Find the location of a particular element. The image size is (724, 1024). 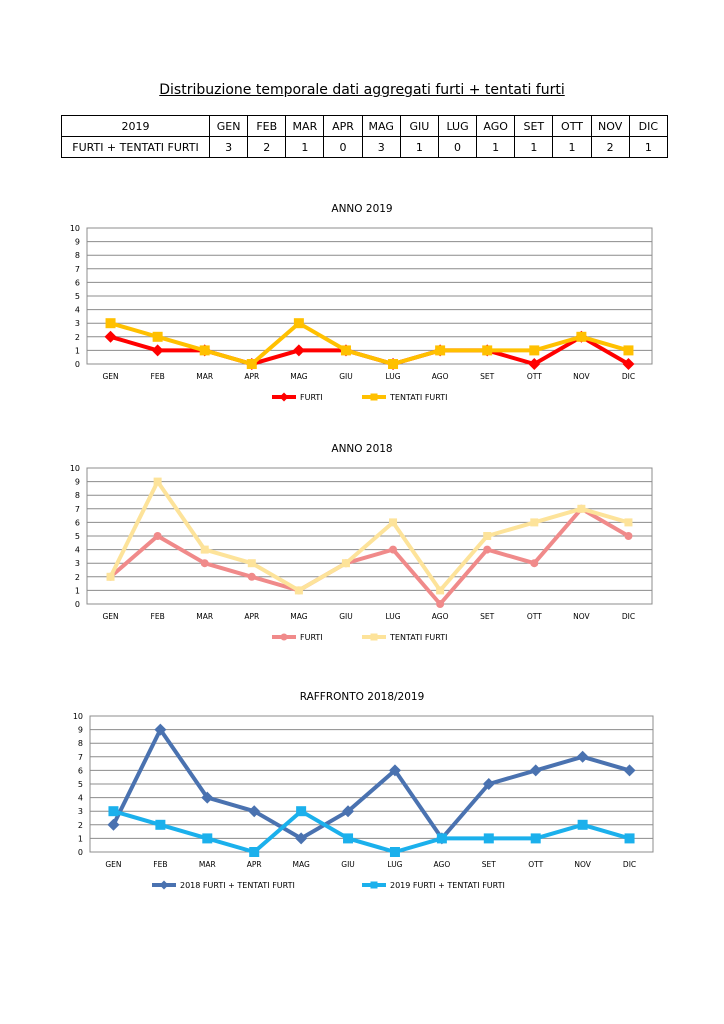

table-header-cell: GEN is located at coordinates (228, 126).